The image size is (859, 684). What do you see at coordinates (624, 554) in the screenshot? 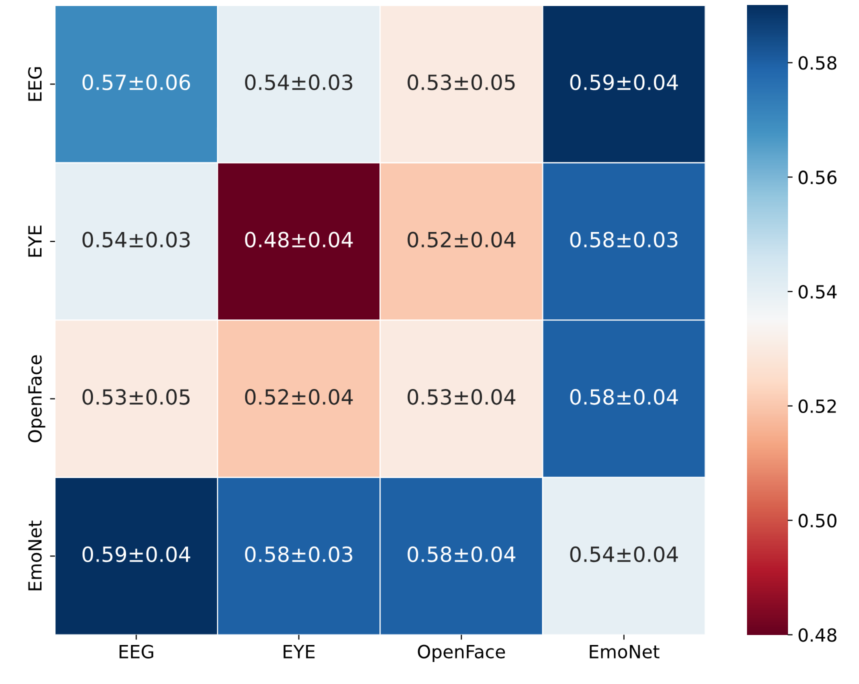
I see `data-label: 0.54±0.04` at bounding box center [624, 554].